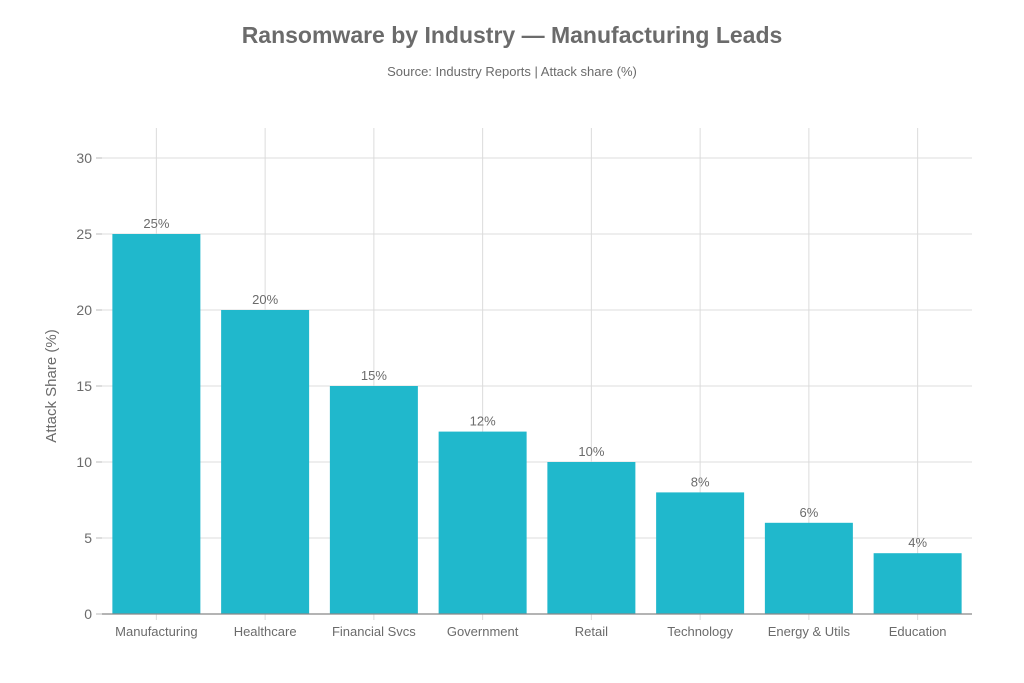 The image size is (1024, 683). I want to click on bar-financial-svcs, so click(373, 500).